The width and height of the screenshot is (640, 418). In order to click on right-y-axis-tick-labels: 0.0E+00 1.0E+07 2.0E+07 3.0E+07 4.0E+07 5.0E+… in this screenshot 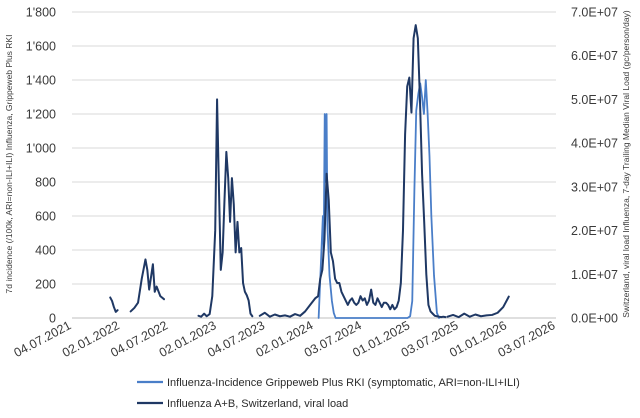, I will do `click(594, 166)`.